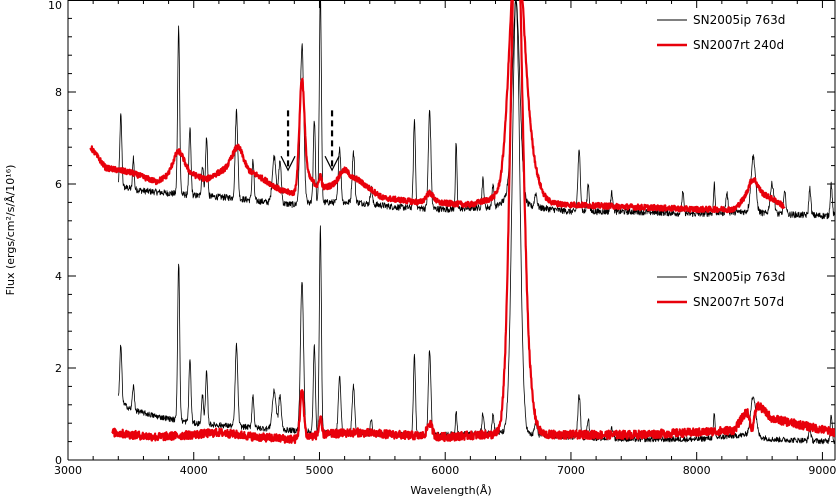 This screenshot has width=837, height=500. Describe the element at coordinates (822, 470) in the screenshot. I see `x-tick-label: 9000` at that location.